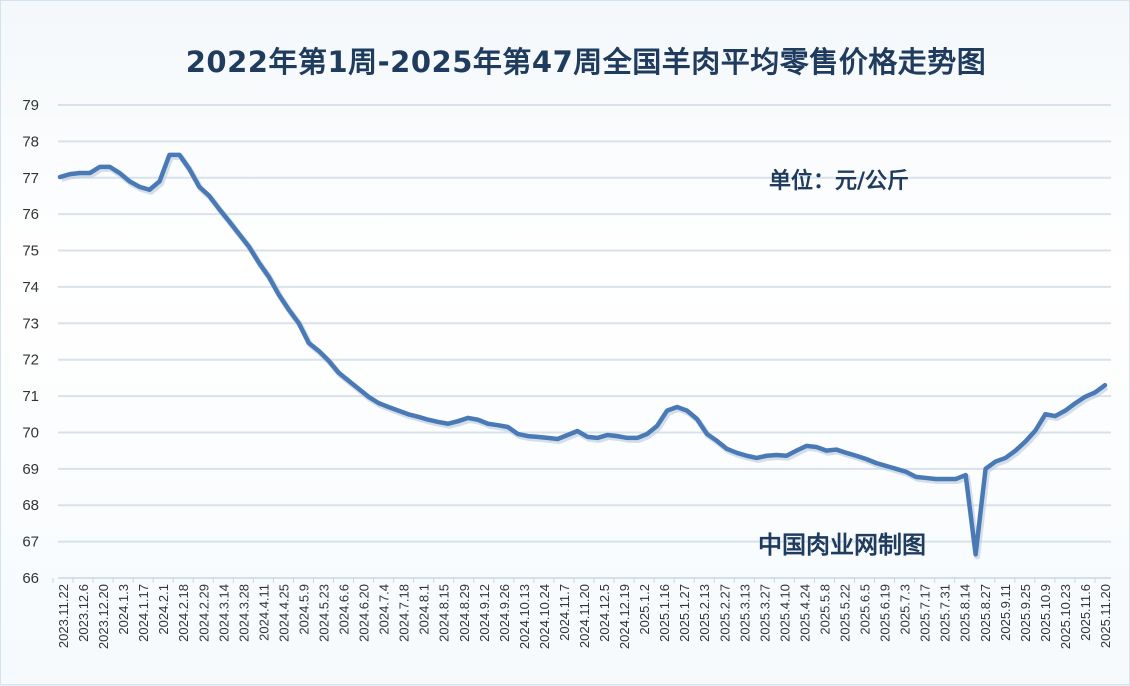  I want to click on x-tick-label: 2024.1.3, so click(123, 609).